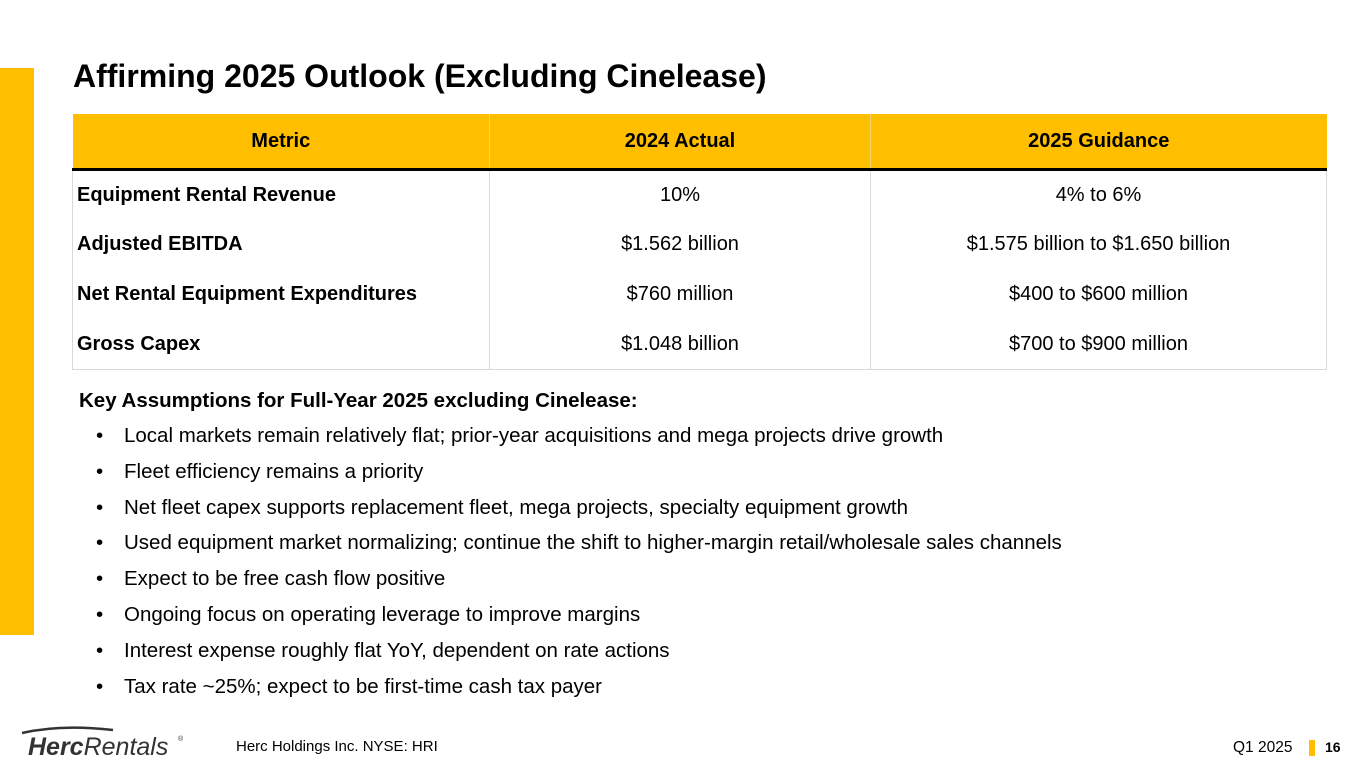 The width and height of the screenshot is (1365, 768). Describe the element at coordinates (1098, 142) in the screenshot. I see `column-header-2025-guidance: 2025 Guidance` at that location.